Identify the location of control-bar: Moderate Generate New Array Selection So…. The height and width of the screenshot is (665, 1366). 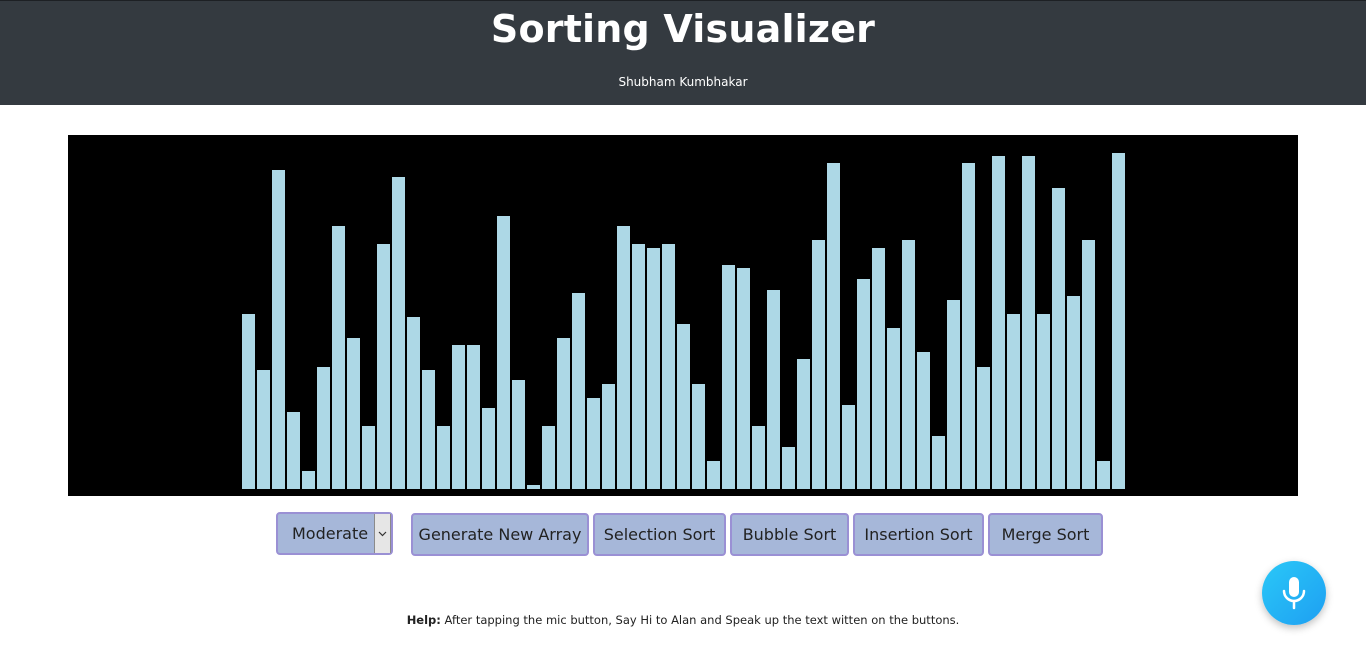
(683, 534).